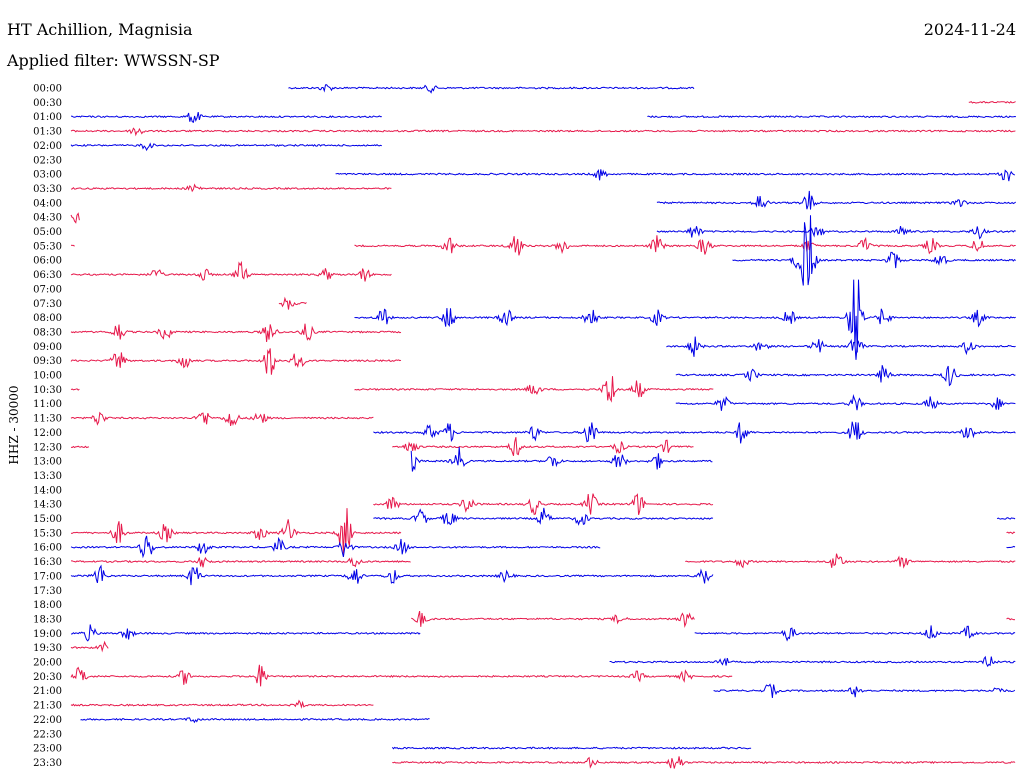  What do you see at coordinates (47, 404) in the screenshot?
I see `time-tick-label: 11:00` at bounding box center [47, 404].